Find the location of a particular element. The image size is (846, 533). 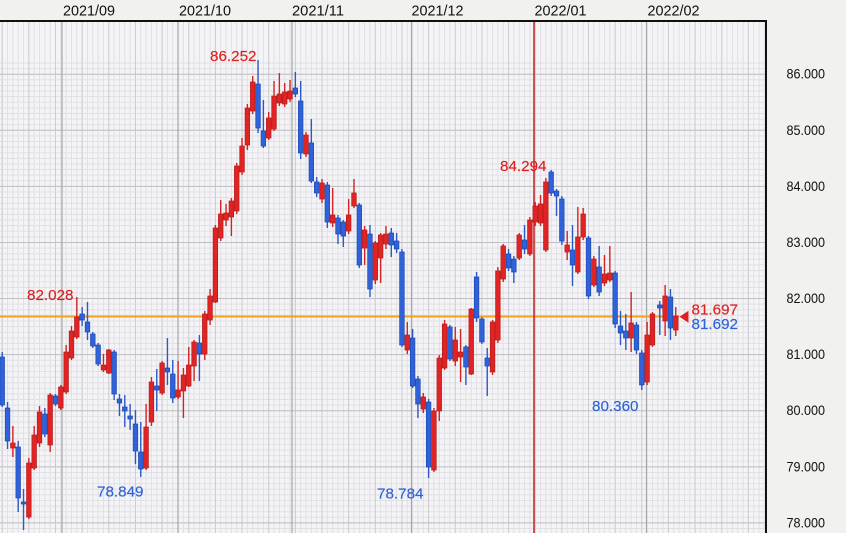

svg-text: 84.294 is located at coordinates (523, 167).